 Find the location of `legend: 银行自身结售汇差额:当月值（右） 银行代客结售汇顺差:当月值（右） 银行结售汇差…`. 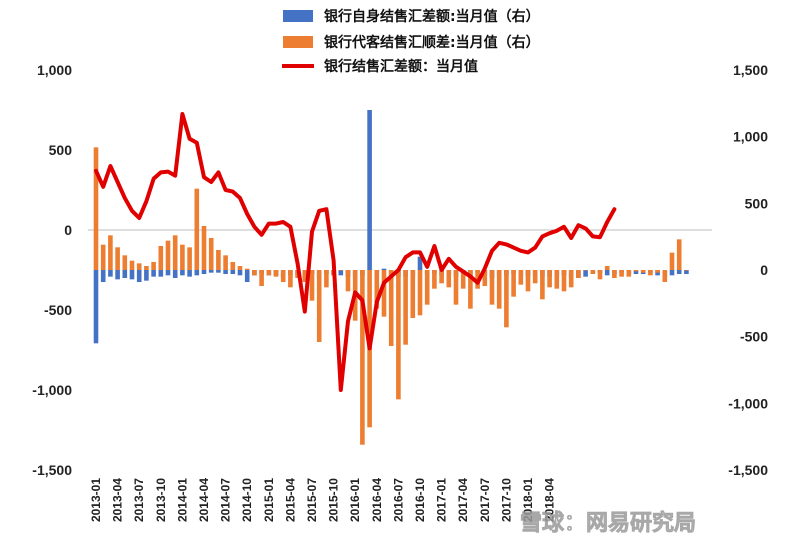

legend: 银行自身结售汇差额:当月值（右） 银行代客结售汇顺差:当月值（右） 银行结售汇差… is located at coordinates (411, 41).